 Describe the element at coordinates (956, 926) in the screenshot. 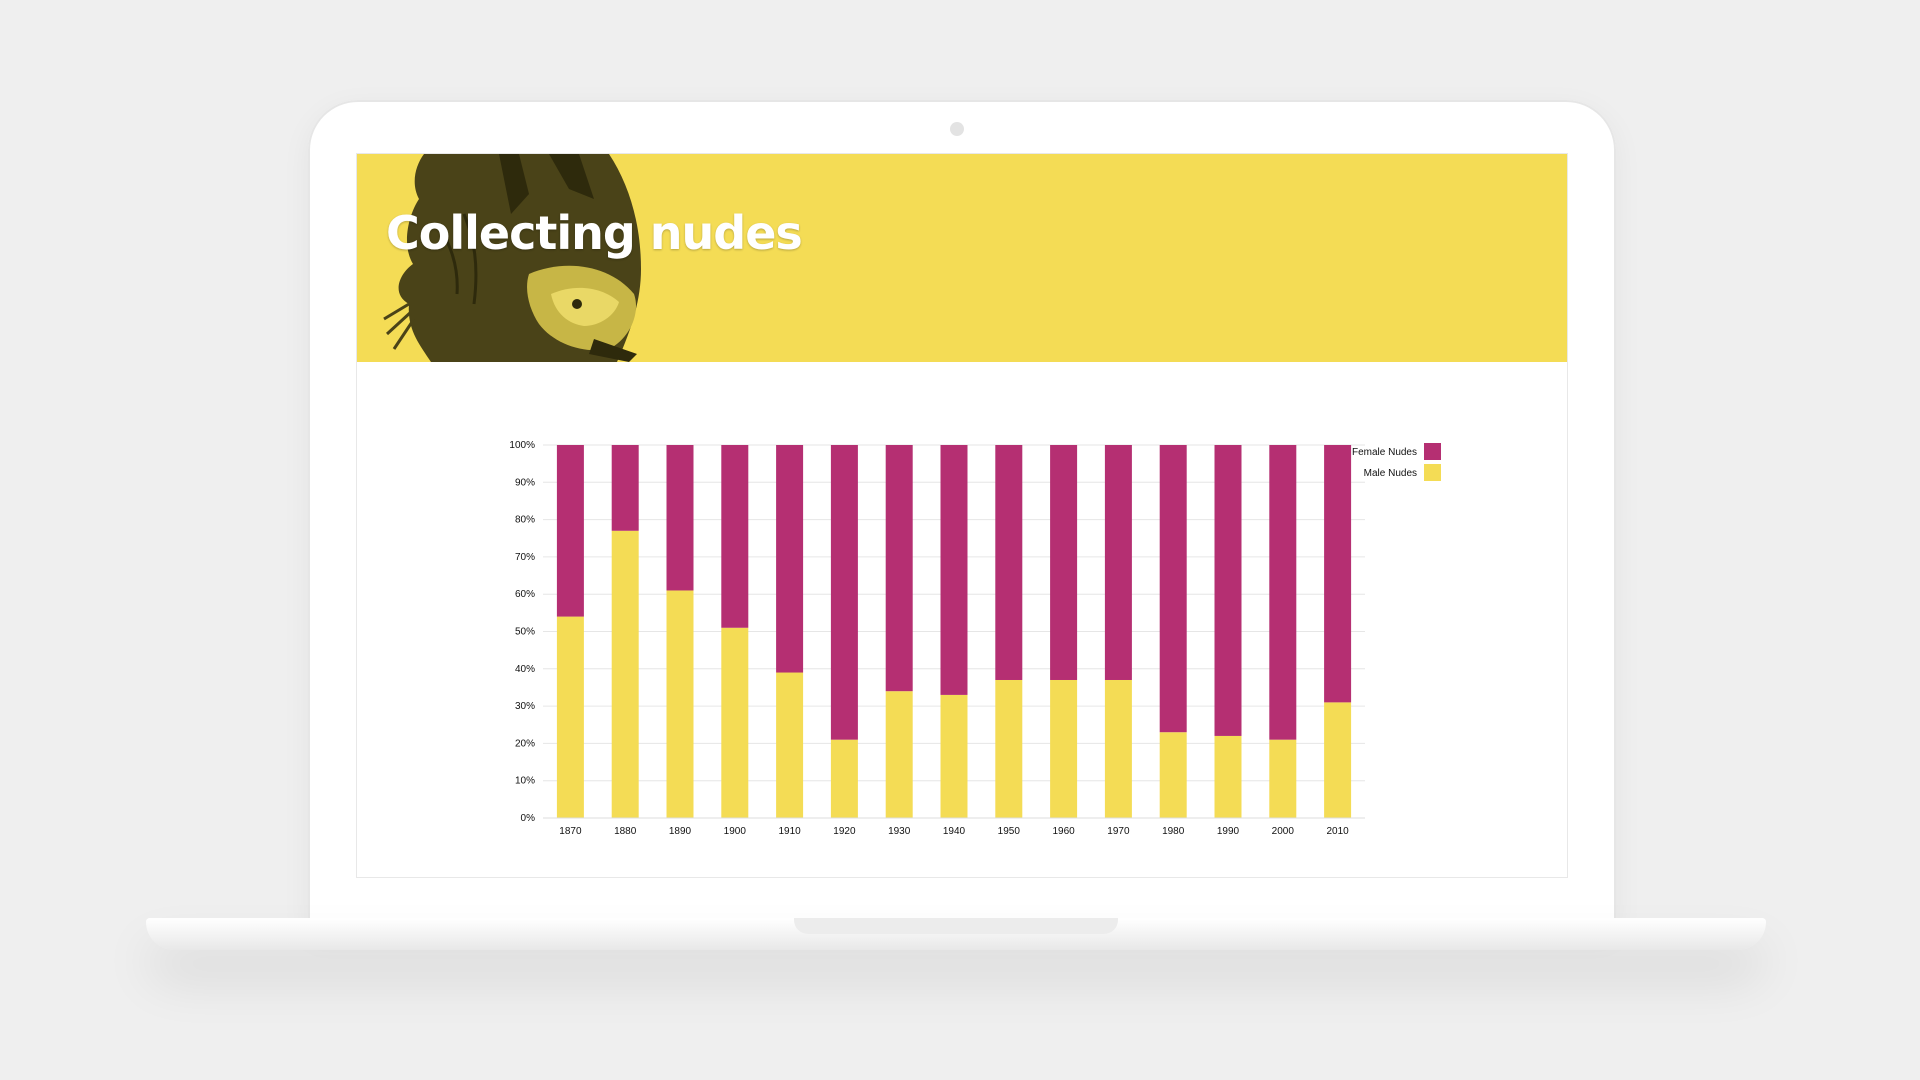

I see `laptop-base-notch` at that location.